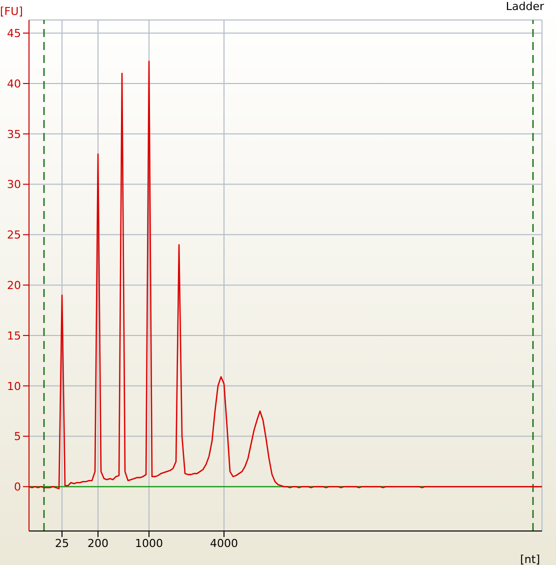 Image resolution: width=556 pixels, height=565 pixels. Describe the element at coordinates (14, 134) in the screenshot. I see `y-tick-label: 35` at that location.